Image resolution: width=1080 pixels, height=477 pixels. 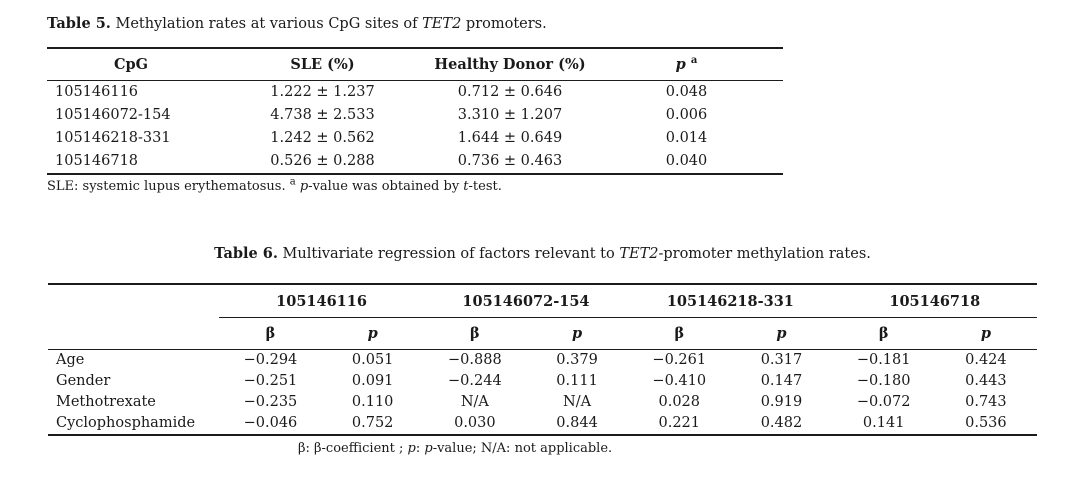 I want to click on table5-footnote-mid: -value was obtained by, so click(x=386, y=186).